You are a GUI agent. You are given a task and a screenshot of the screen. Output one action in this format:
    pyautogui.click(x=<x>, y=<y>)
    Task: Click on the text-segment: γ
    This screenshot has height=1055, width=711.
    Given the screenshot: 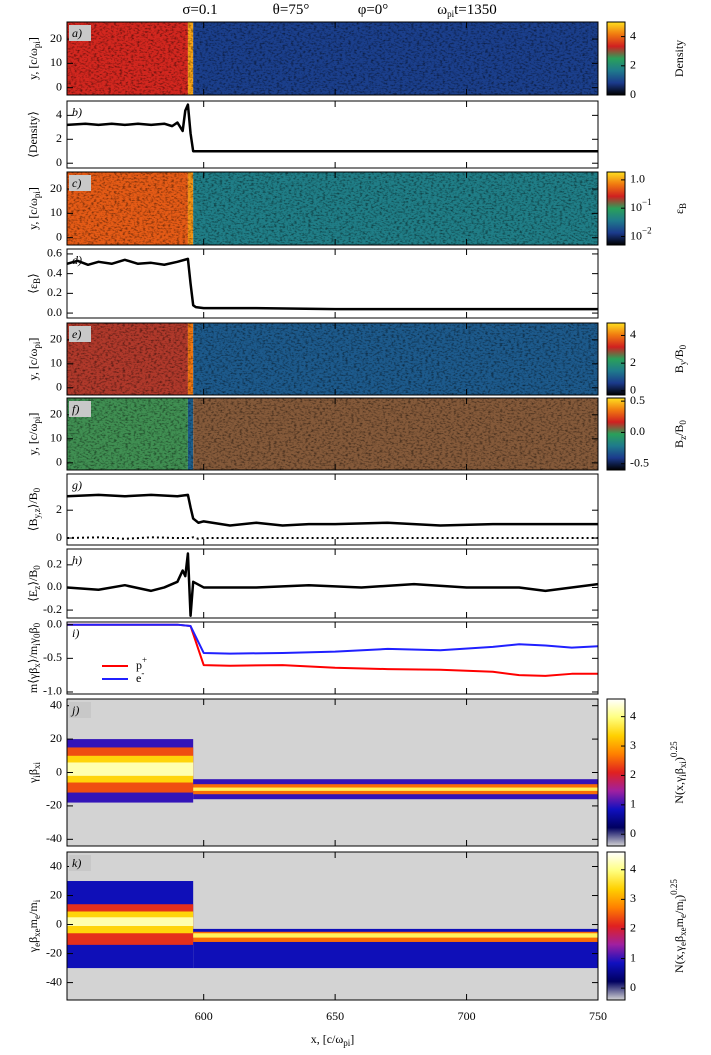 What is the action you would take?
    pyautogui.click(x=33, y=640)
    